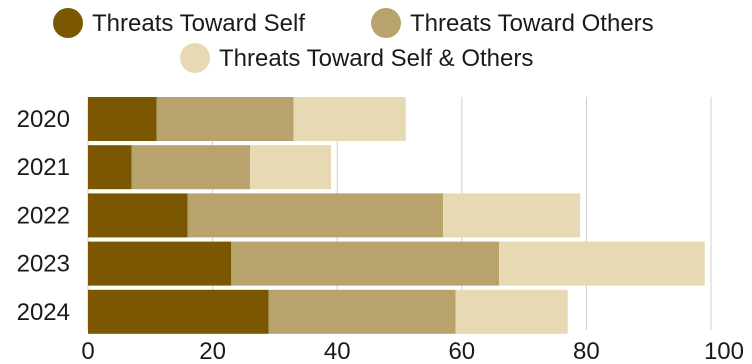  I want to click on x-axis-labels: 0 20 40 60 80 100, so click(412, 351).